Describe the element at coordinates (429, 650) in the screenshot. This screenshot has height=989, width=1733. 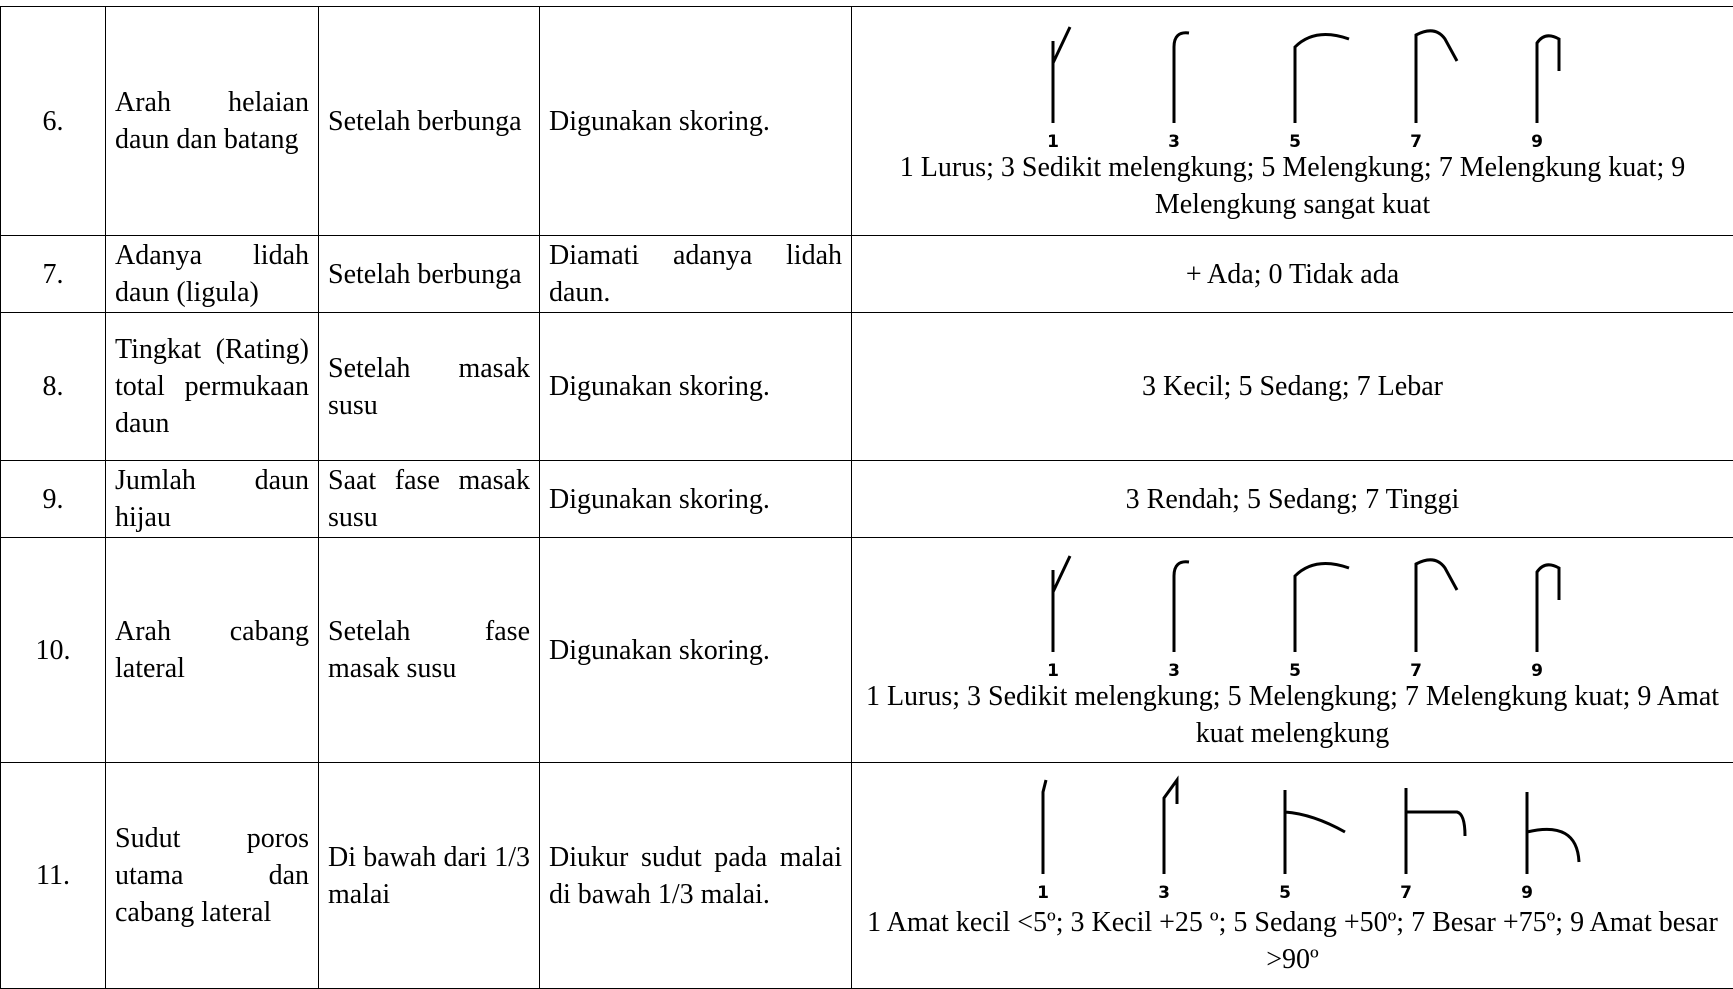
I see `cell: Setelah fase masak susu` at that location.